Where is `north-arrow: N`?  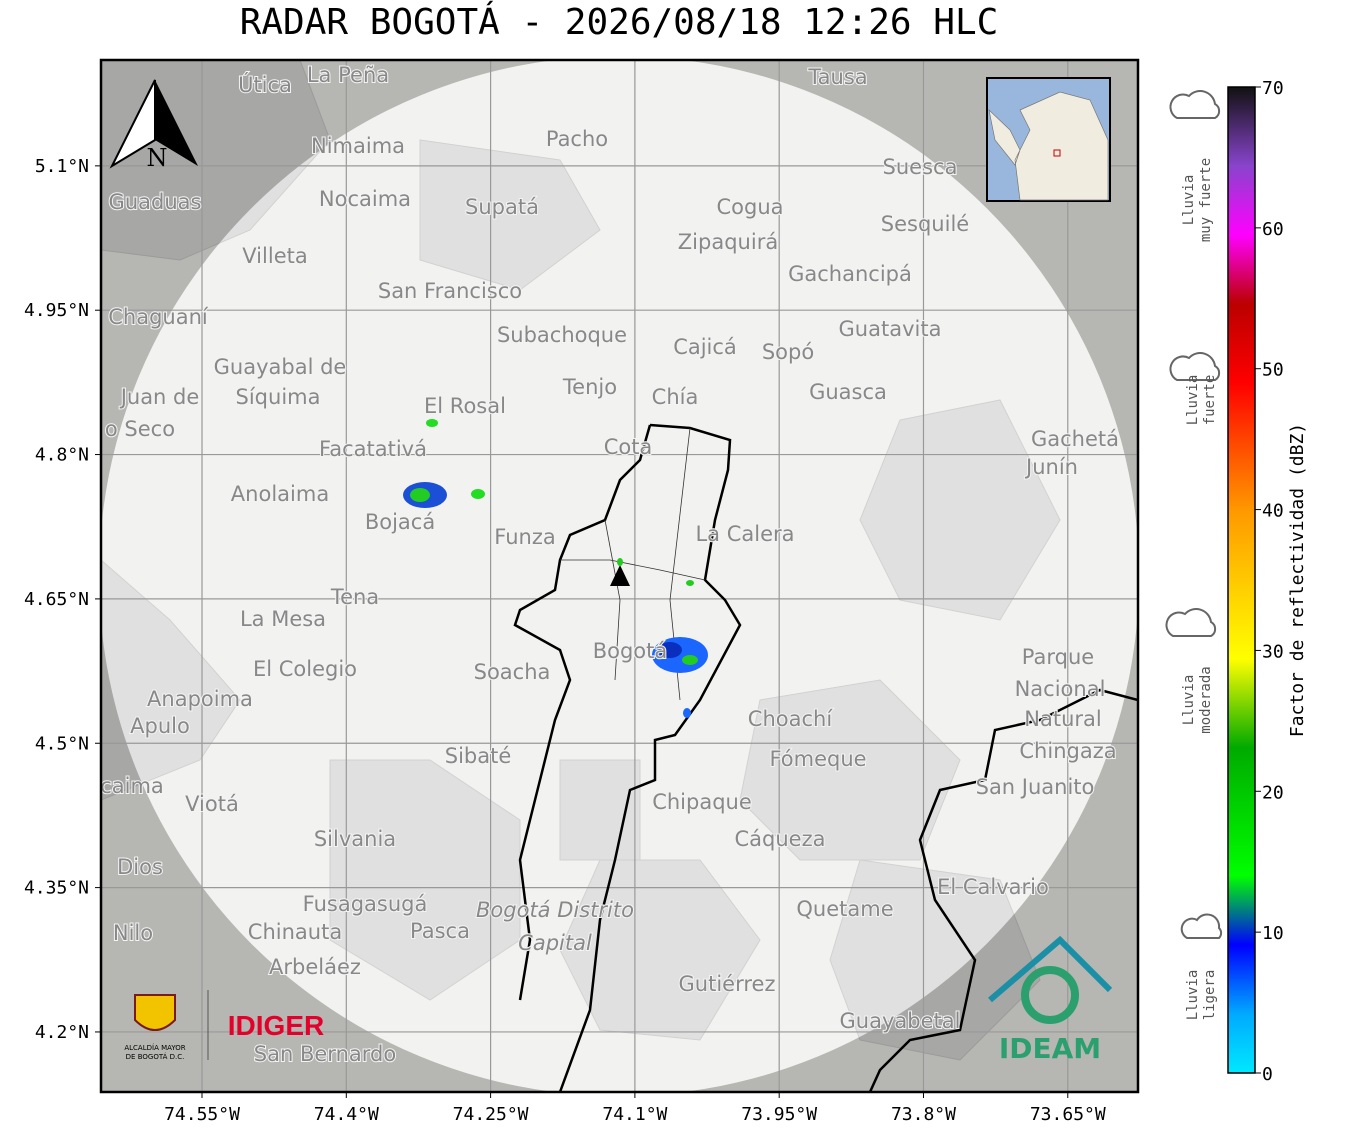 north-arrow: N is located at coordinates (153, 125).